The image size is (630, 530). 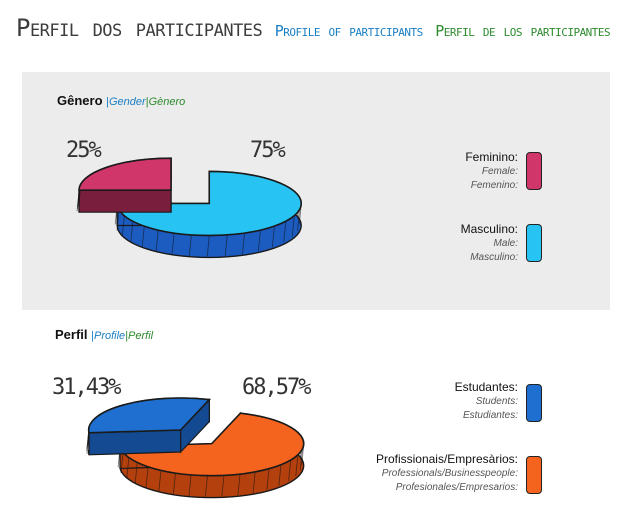 I want to click on legend-swatch-professionals, so click(x=534, y=475).